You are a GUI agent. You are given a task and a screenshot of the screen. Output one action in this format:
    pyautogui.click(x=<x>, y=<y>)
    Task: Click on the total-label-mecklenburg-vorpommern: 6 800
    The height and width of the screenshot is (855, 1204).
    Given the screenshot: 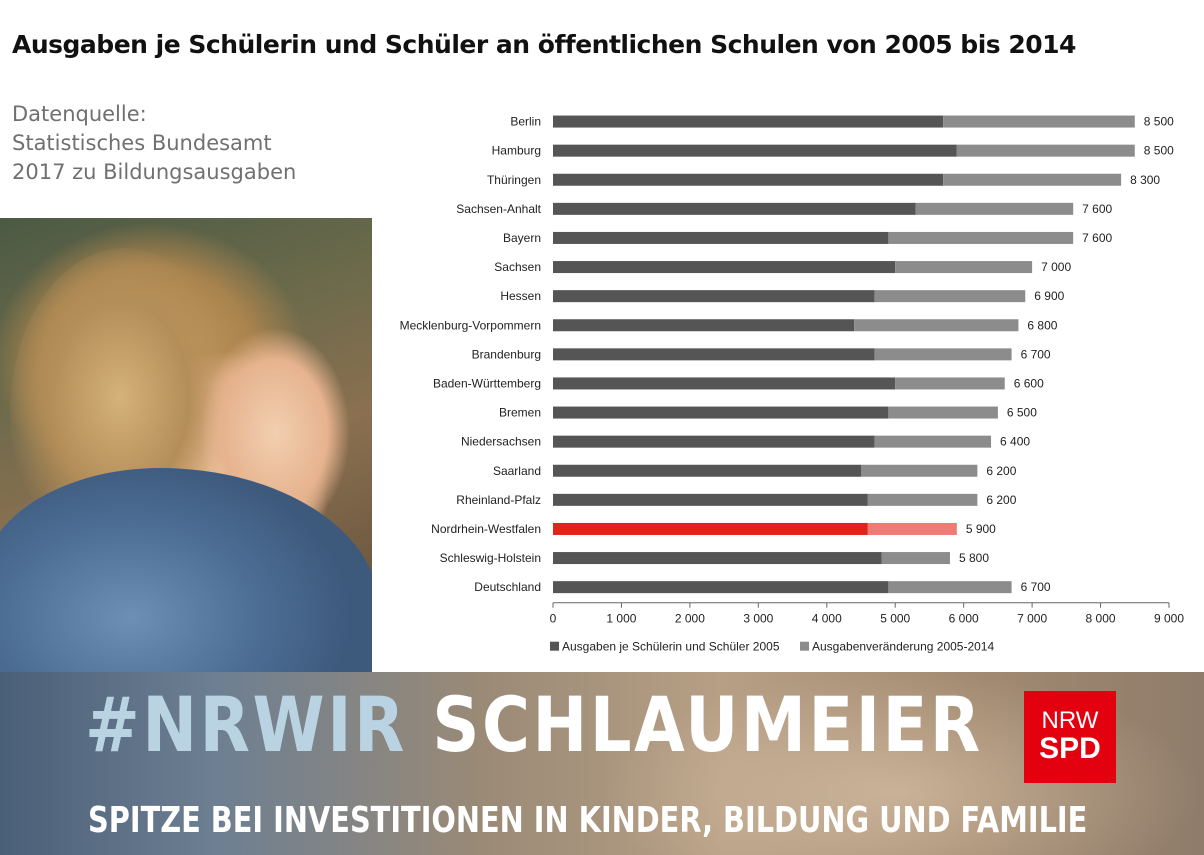 What is the action you would take?
    pyautogui.click(x=1042, y=325)
    